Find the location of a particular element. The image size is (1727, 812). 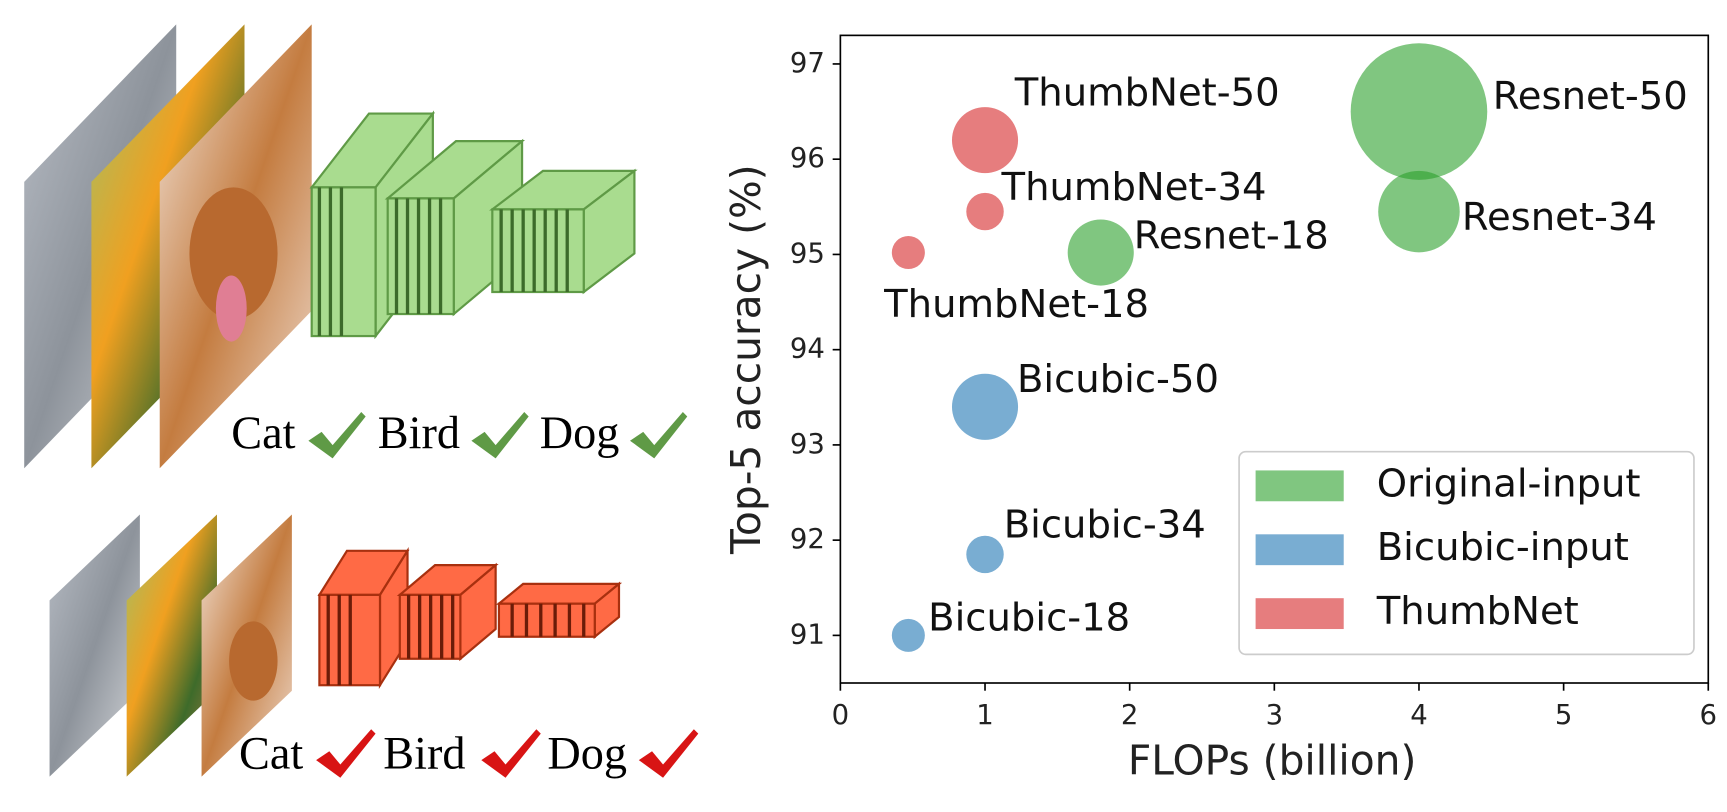

y-tick-label: 94 is located at coordinates (807, 349).